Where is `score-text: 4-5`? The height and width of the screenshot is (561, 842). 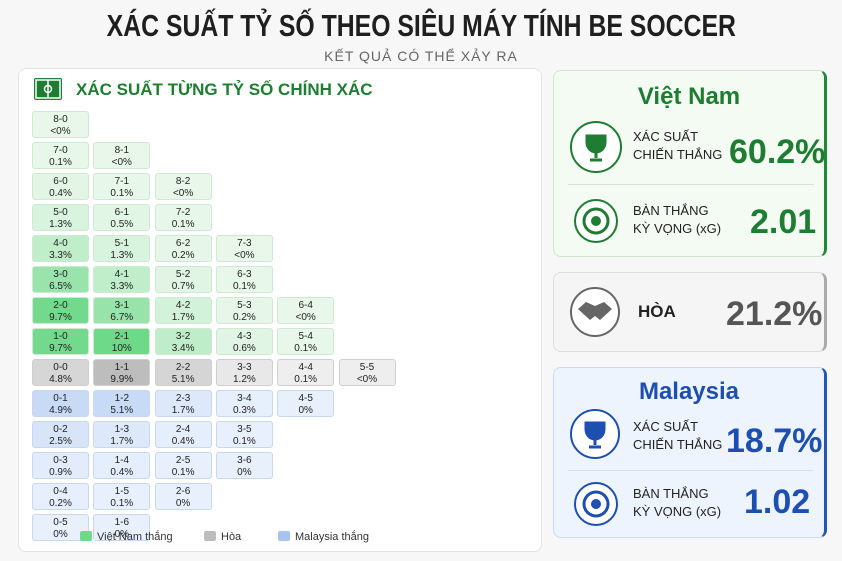
score-text: 4-5 is located at coordinates (305, 398).